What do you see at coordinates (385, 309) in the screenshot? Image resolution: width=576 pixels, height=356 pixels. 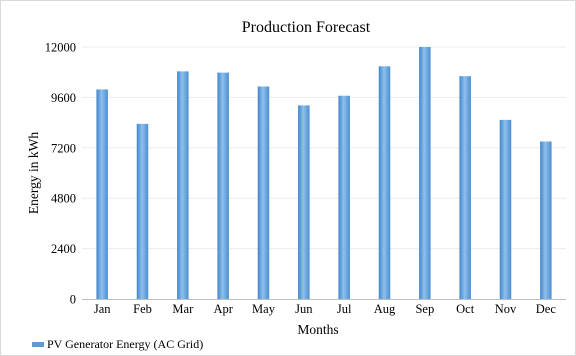 I see `x-tick-label: Aug` at bounding box center [385, 309].